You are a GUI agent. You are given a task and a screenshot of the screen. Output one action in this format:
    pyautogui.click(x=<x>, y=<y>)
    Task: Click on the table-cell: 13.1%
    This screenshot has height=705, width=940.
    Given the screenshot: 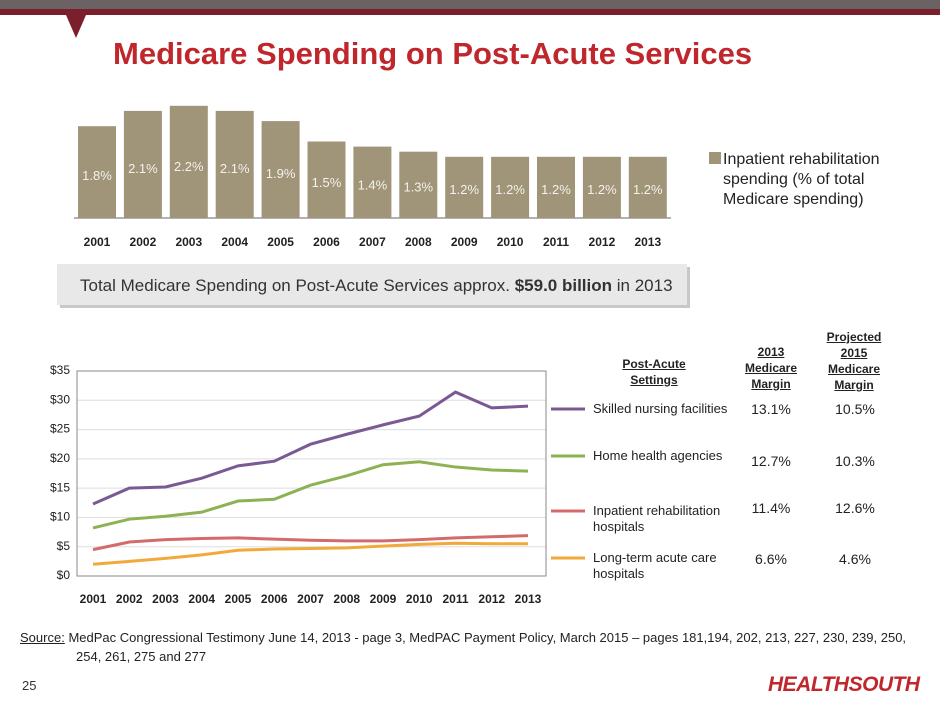 What is the action you would take?
    pyautogui.click(x=771, y=409)
    